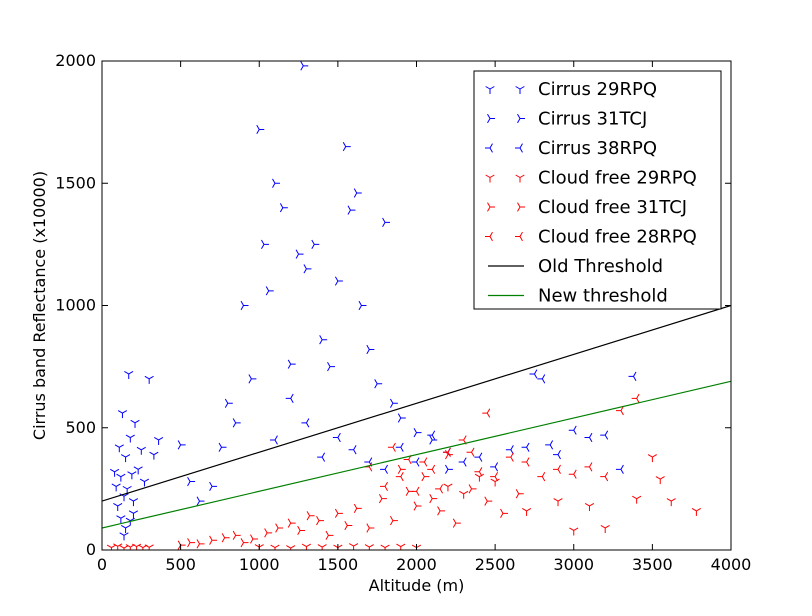 The width and height of the screenshot is (812, 616). I want to click on legend-box, so click(597, 190).